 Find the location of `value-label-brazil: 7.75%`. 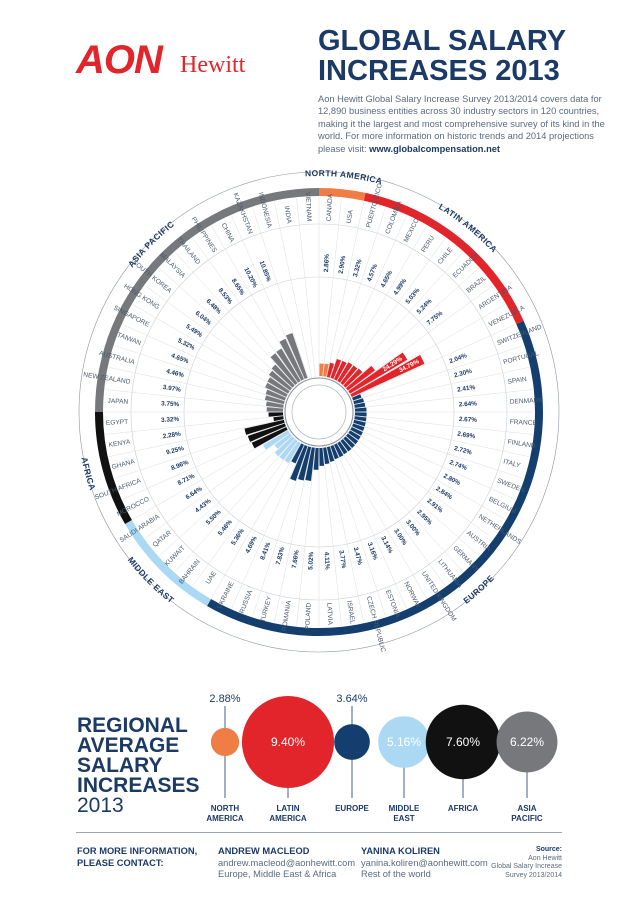

value-label-brazil: 7.75% is located at coordinates (435, 318).